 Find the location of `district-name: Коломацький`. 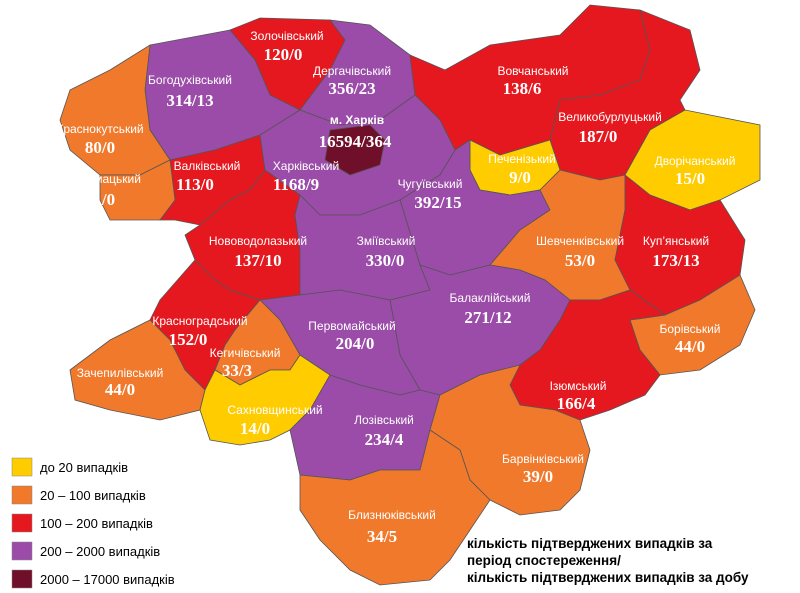

district-name: Коломацький is located at coordinates (104, 179).